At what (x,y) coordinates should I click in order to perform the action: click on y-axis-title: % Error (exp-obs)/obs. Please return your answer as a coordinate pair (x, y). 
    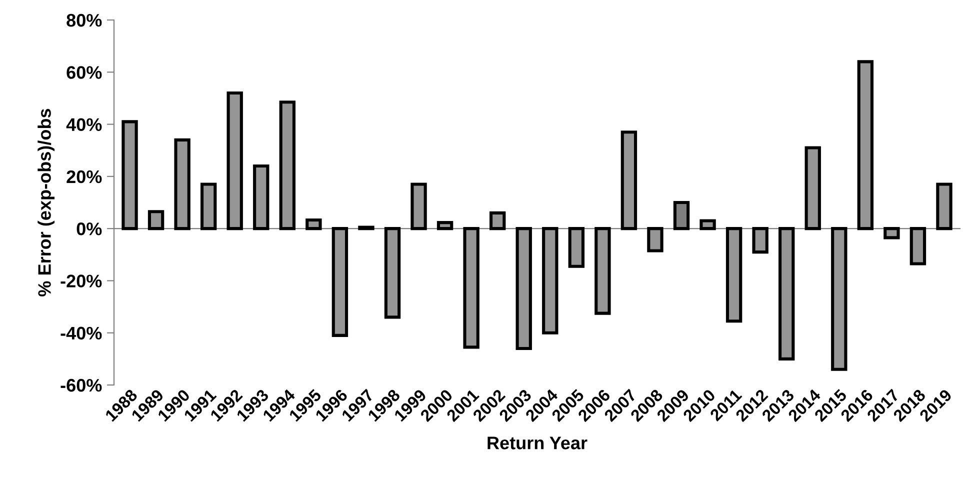
    Looking at the image, I should click on (46, 202).